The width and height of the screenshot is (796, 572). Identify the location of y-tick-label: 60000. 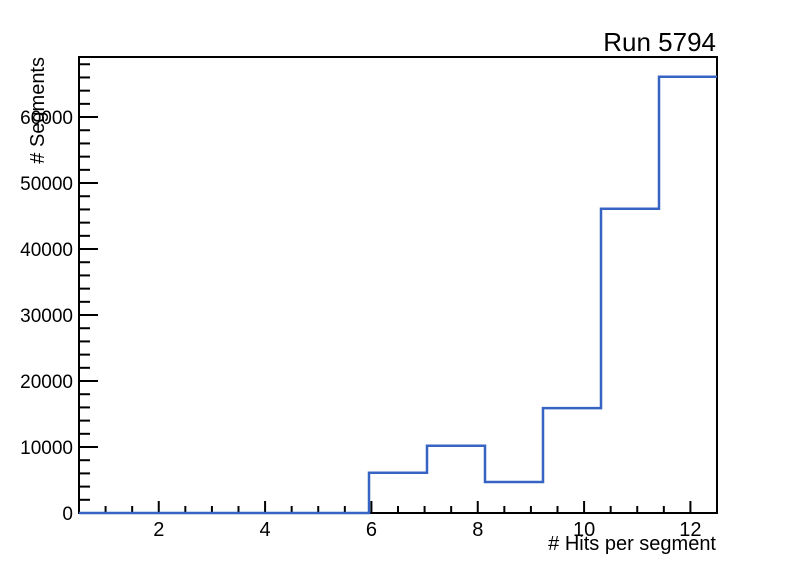
(46, 118).